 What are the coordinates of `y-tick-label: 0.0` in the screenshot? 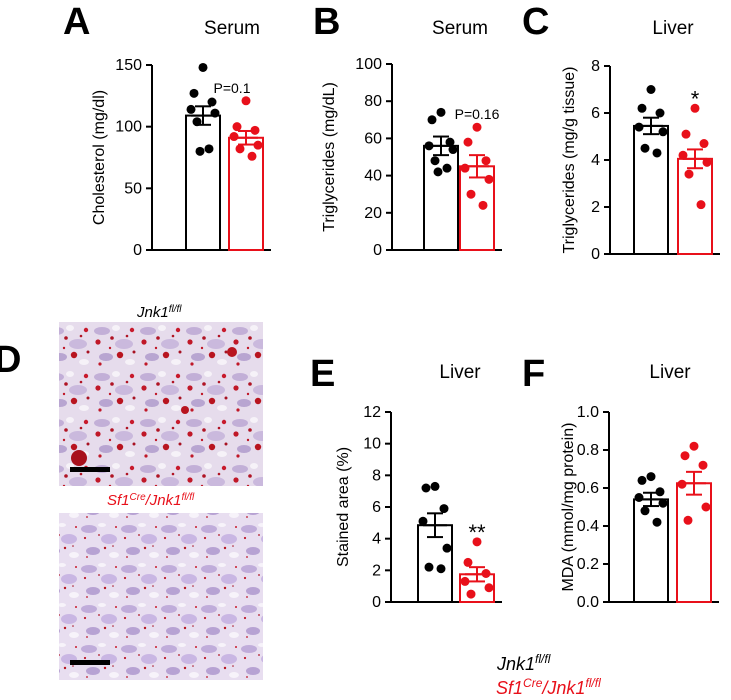 It's located at (588, 602).